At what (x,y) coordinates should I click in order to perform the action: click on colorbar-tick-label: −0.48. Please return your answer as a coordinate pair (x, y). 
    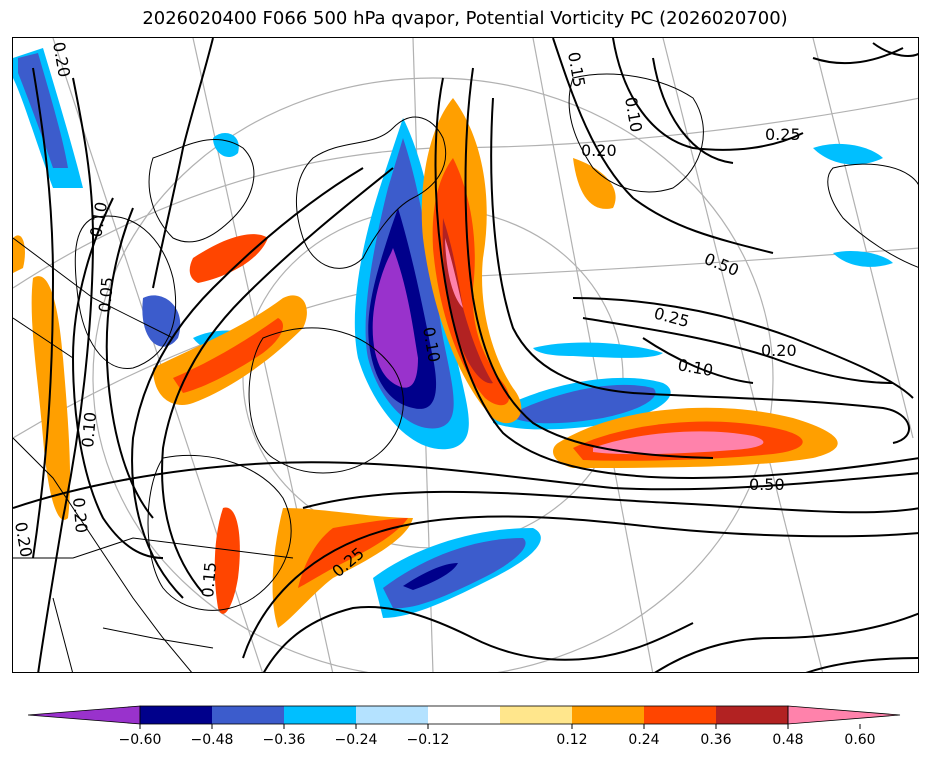
    Looking at the image, I should click on (212, 740).